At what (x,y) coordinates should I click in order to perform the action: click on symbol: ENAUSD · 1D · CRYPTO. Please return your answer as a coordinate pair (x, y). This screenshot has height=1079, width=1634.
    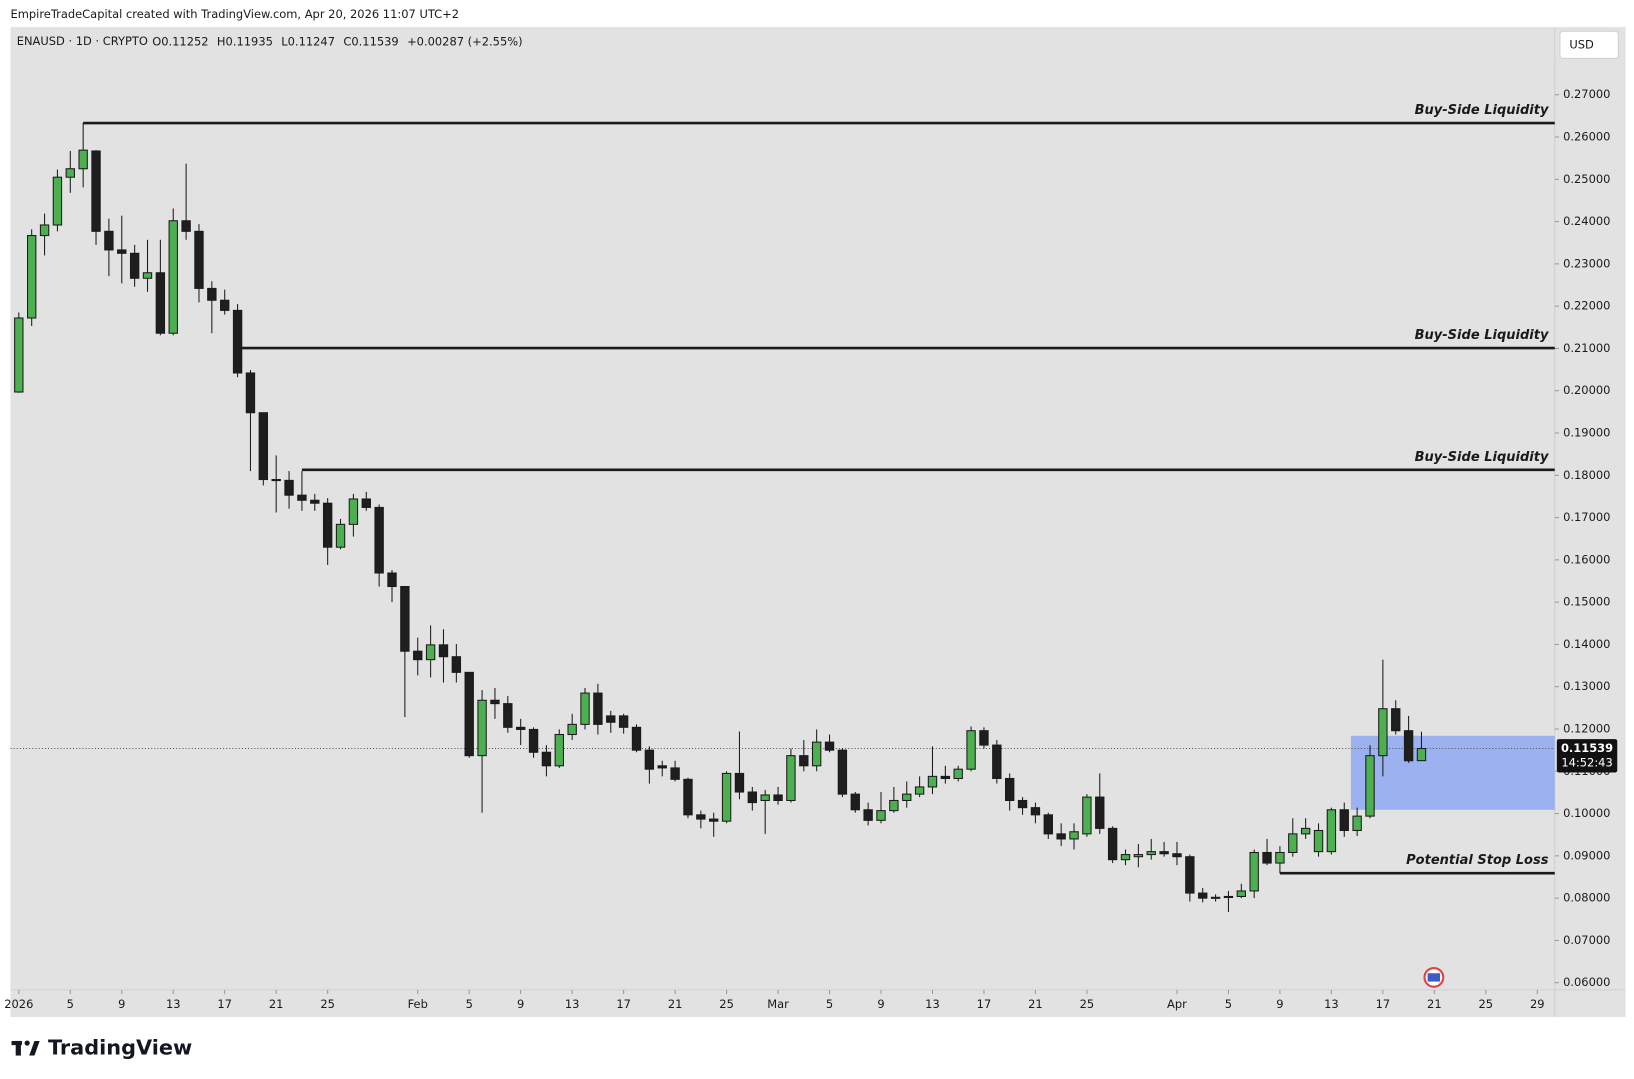
    Looking at the image, I should click on (82, 41).